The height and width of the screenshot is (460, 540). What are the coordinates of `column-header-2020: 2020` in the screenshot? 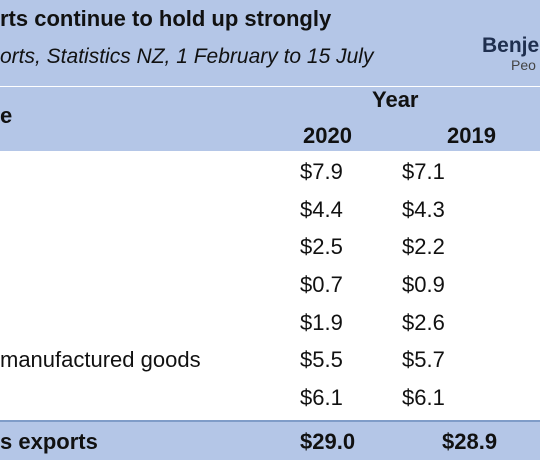 It's located at (327, 135).